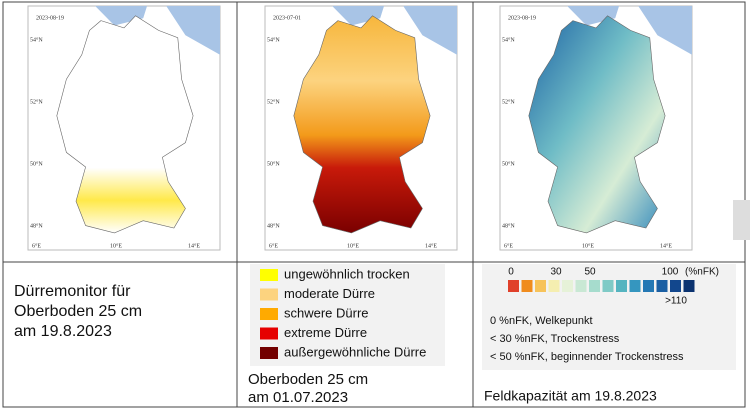  What do you see at coordinates (511, 272) in the screenshot?
I see `scale-label: 0` at bounding box center [511, 272].